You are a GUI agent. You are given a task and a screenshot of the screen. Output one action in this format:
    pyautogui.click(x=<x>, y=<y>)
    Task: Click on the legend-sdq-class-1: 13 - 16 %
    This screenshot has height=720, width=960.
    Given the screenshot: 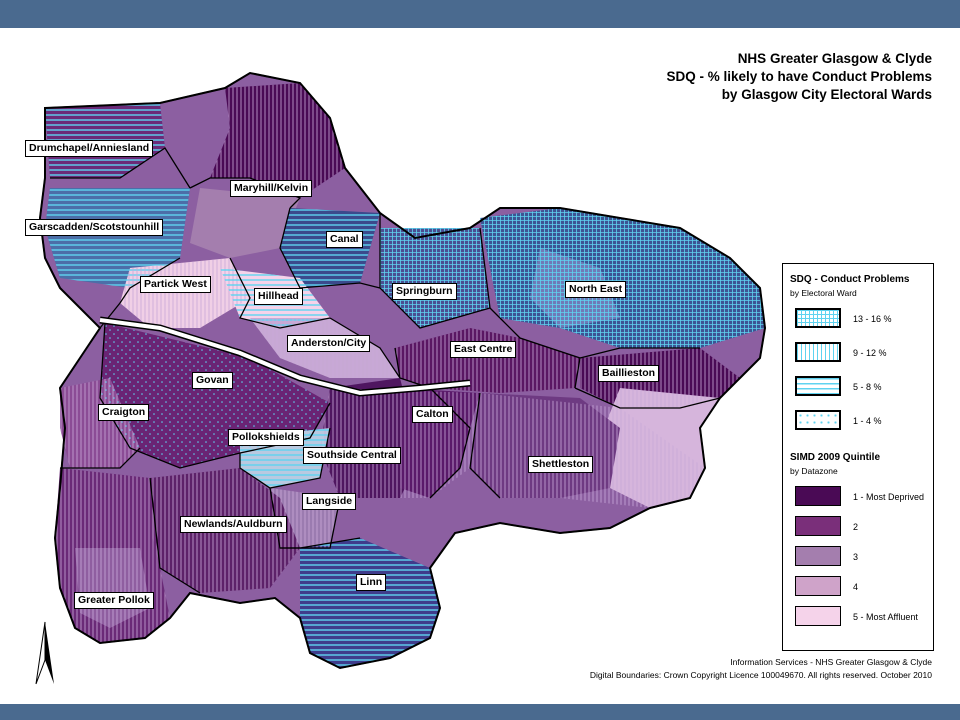 What is the action you would take?
    pyautogui.click(x=872, y=319)
    